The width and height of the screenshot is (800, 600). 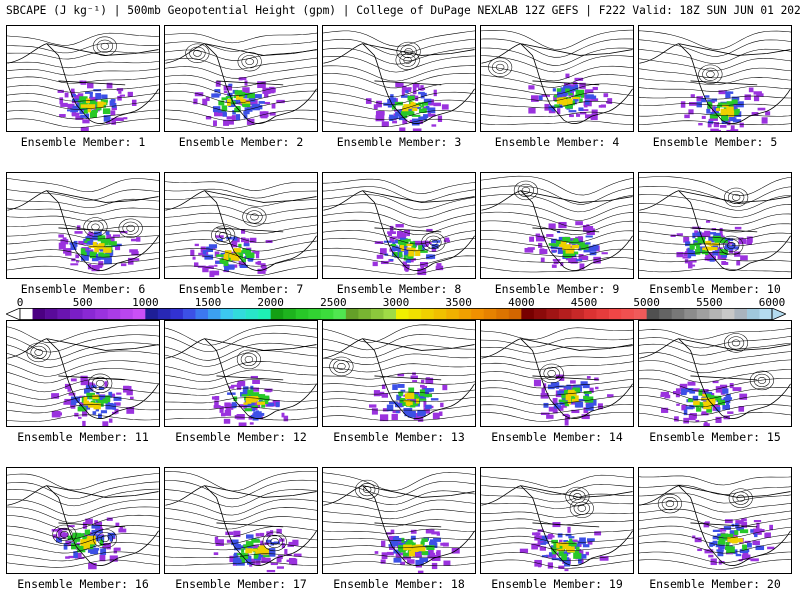 I want to click on ensemble-member-label: Ensemble Member: 4, so click(x=557, y=142).